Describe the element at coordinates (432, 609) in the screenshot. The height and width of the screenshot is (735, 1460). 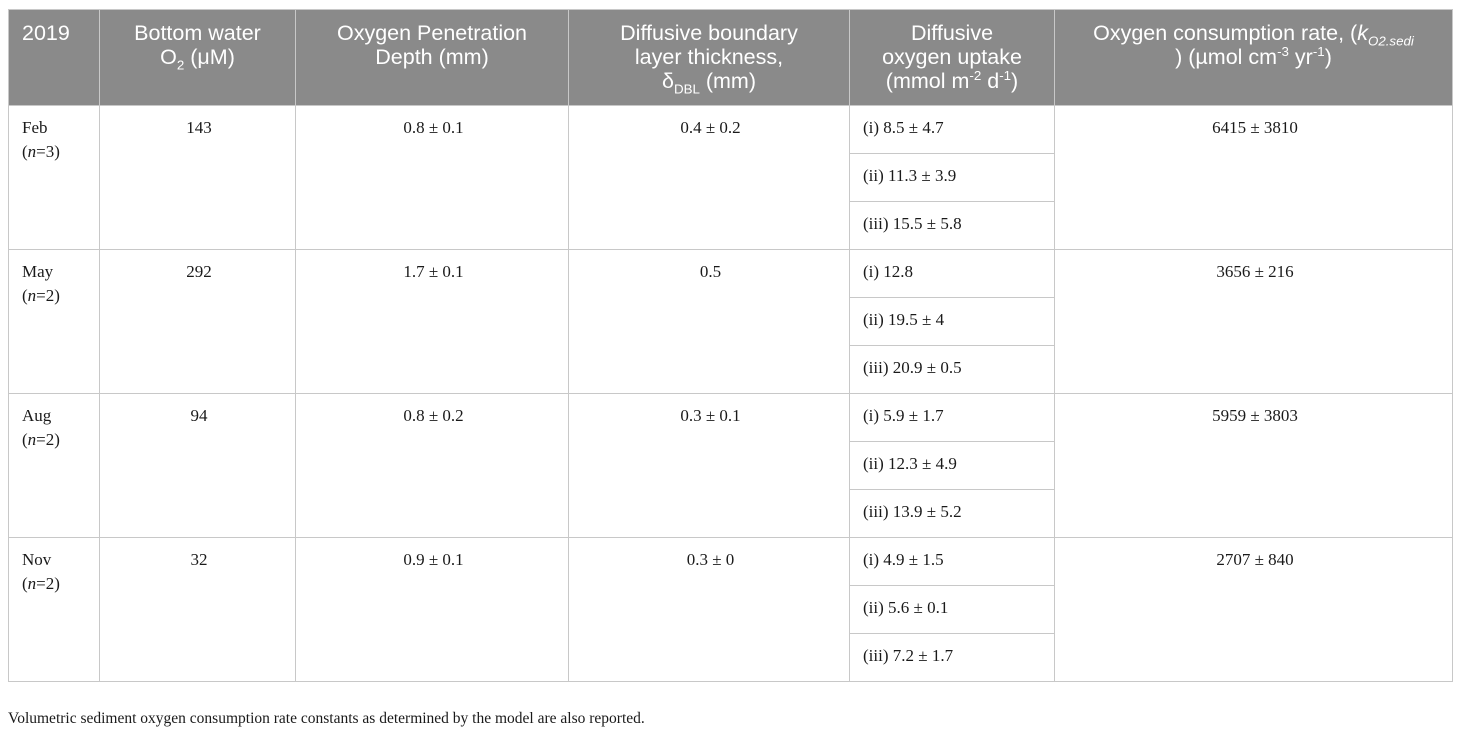
I see `penetration-cell: 0.9 ± 0.1` at that location.